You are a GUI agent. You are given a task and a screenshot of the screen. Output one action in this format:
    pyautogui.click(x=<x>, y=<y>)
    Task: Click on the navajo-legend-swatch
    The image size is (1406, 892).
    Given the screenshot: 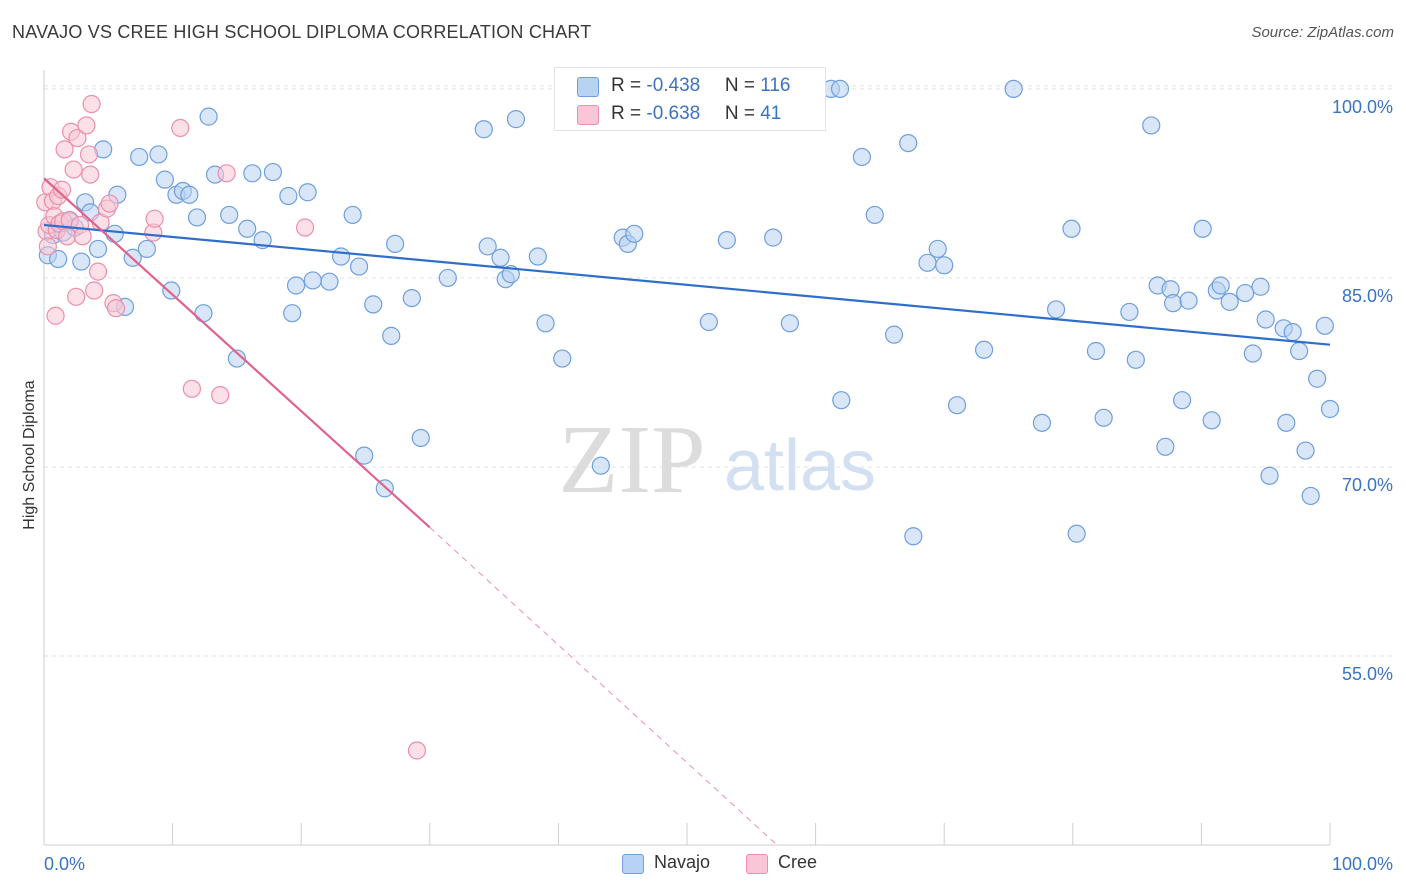 What is the action you would take?
    pyautogui.click(x=633, y=864)
    